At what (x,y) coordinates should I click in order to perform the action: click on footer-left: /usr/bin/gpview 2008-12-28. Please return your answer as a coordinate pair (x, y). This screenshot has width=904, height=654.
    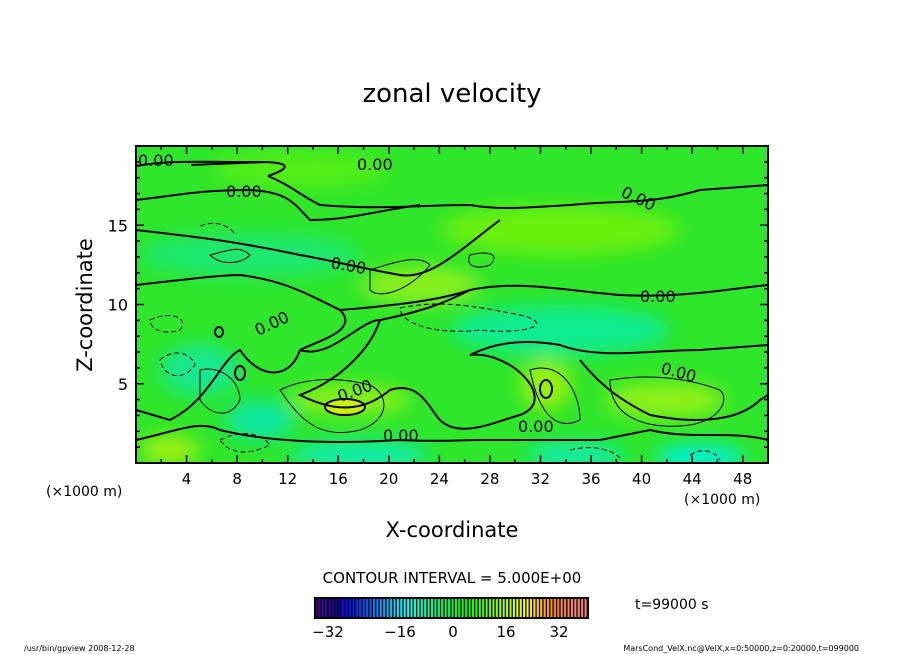
    Looking at the image, I should click on (79, 648).